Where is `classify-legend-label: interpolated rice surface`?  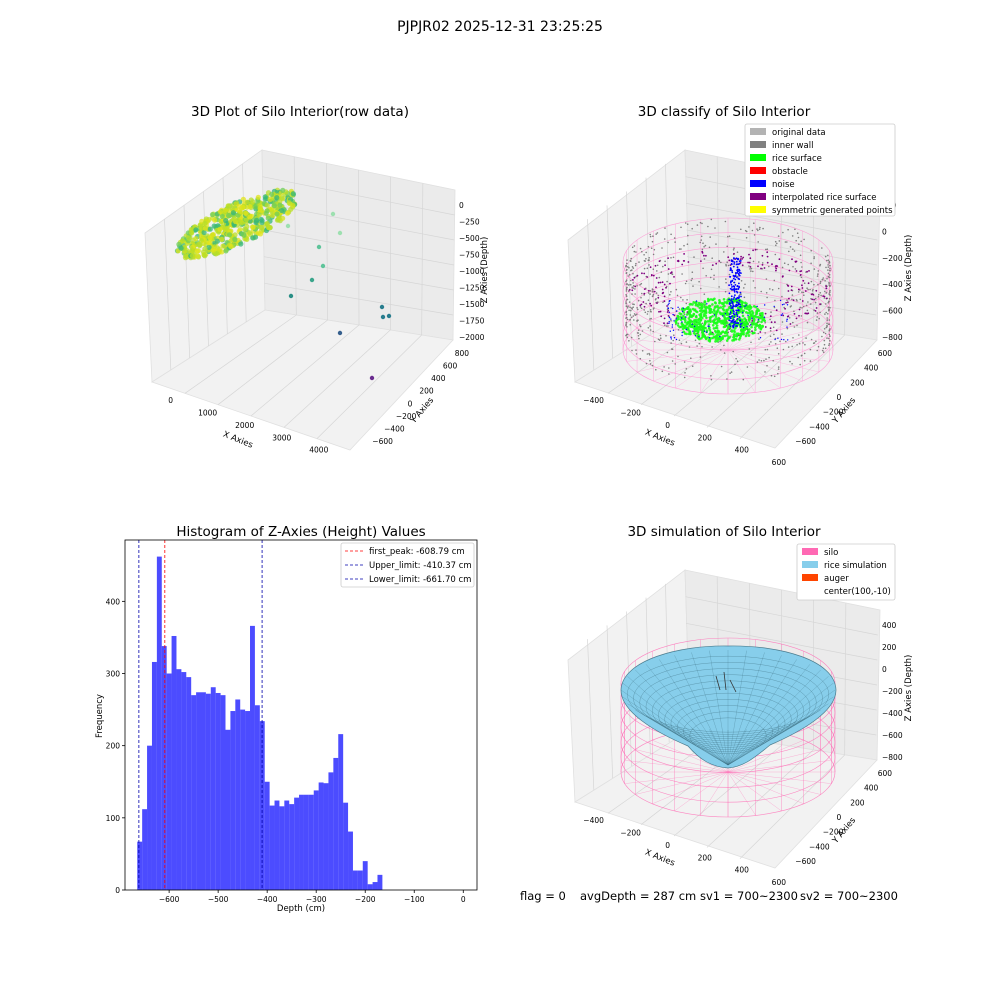 classify-legend-label: interpolated rice surface is located at coordinates (824, 198).